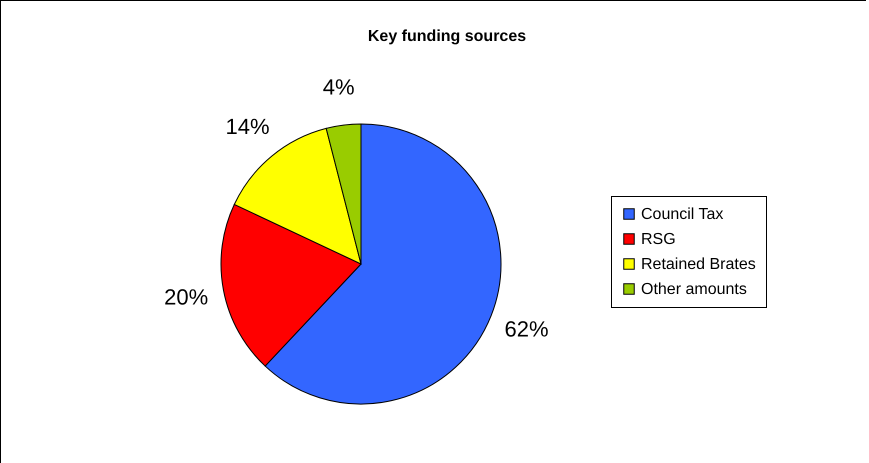 The height and width of the screenshot is (463, 869). I want to click on legend-label: RSG, so click(658, 239).